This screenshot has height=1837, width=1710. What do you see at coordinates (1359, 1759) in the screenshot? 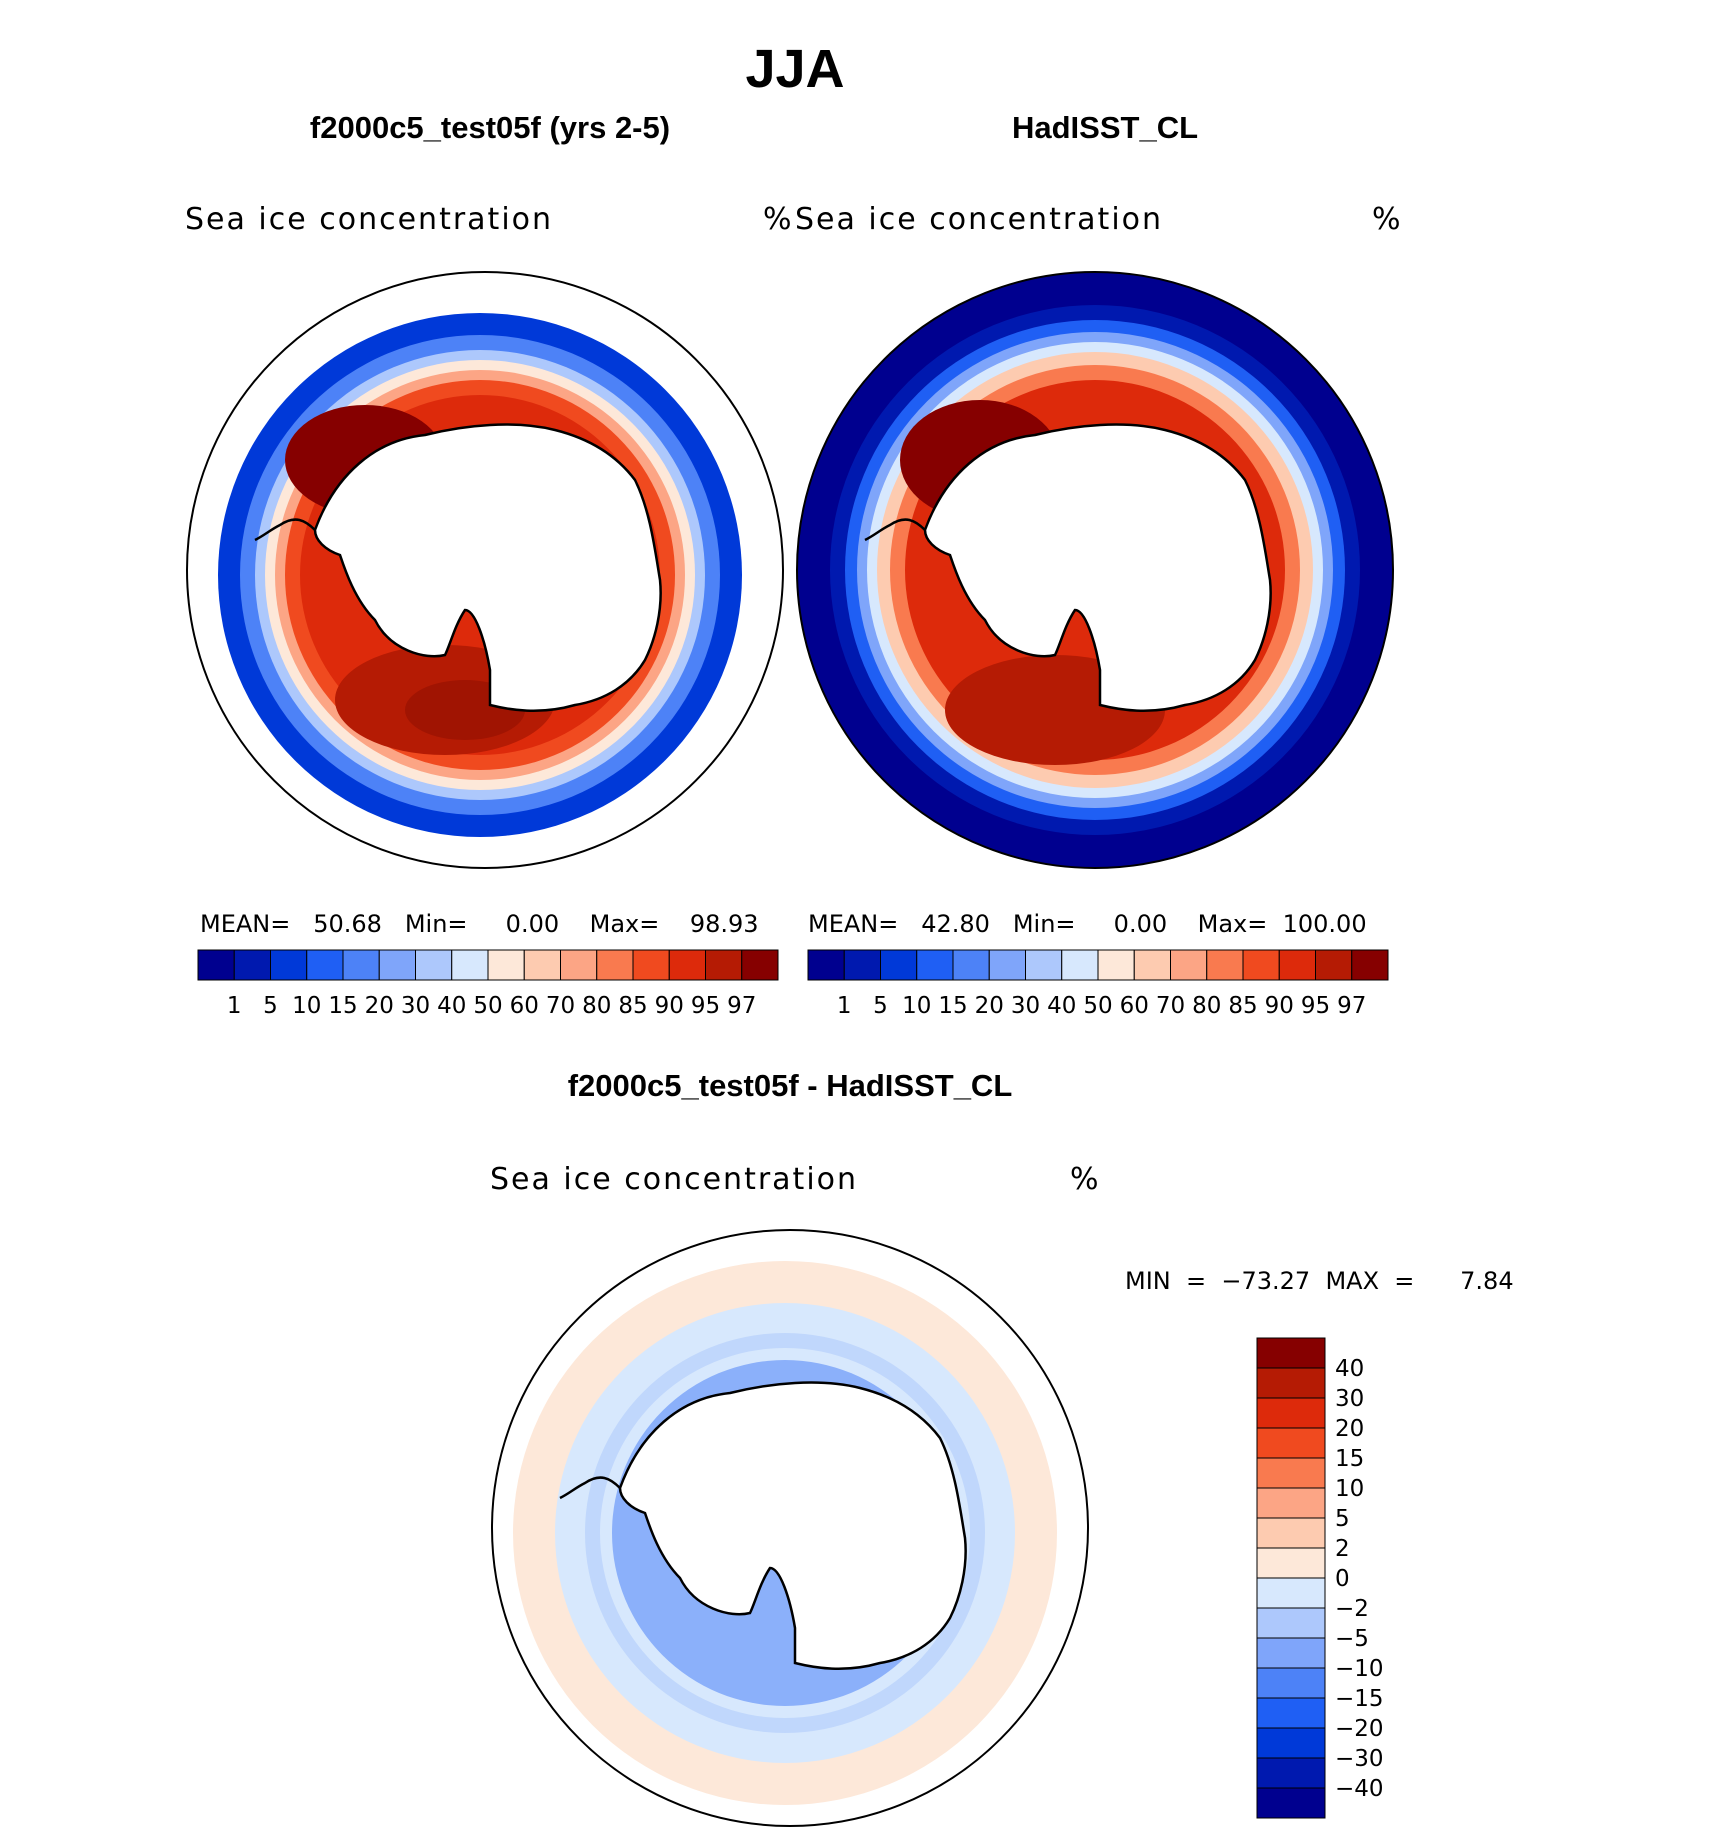
I see `colorbar-diff-tick-label: −30` at bounding box center [1359, 1759].